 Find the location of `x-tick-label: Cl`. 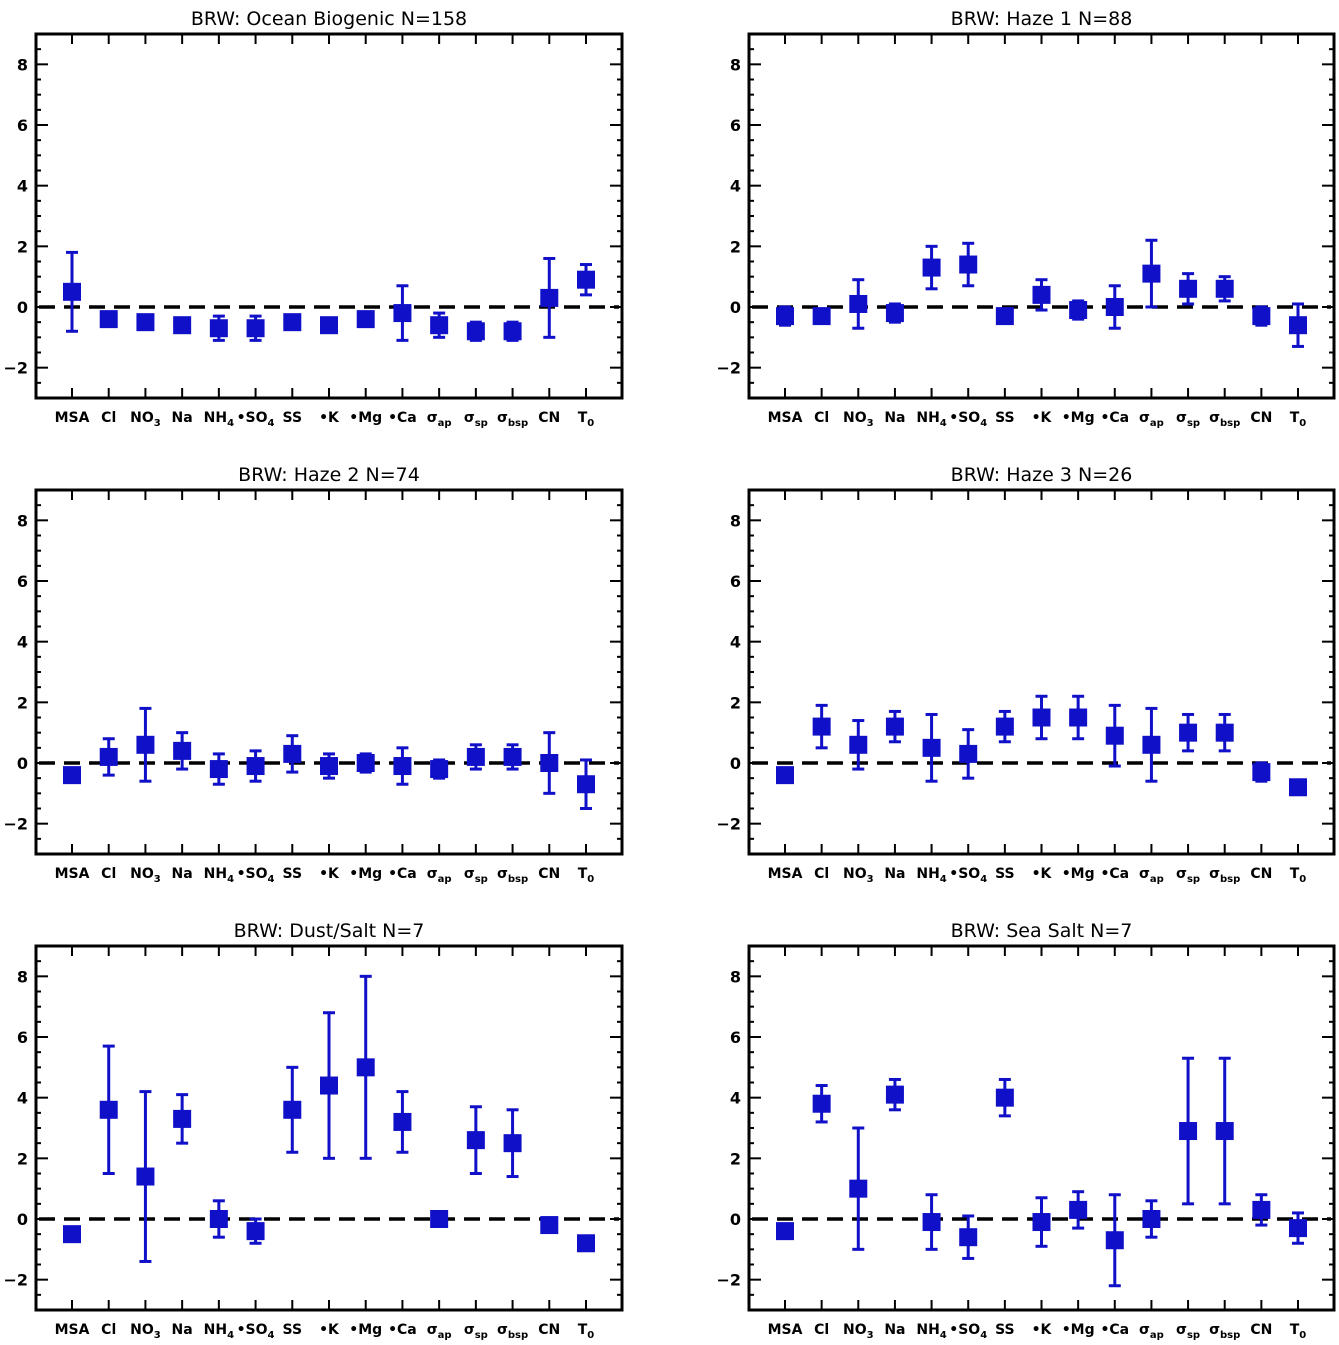

x-tick-label: Cl is located at coordinates (821, 1330).